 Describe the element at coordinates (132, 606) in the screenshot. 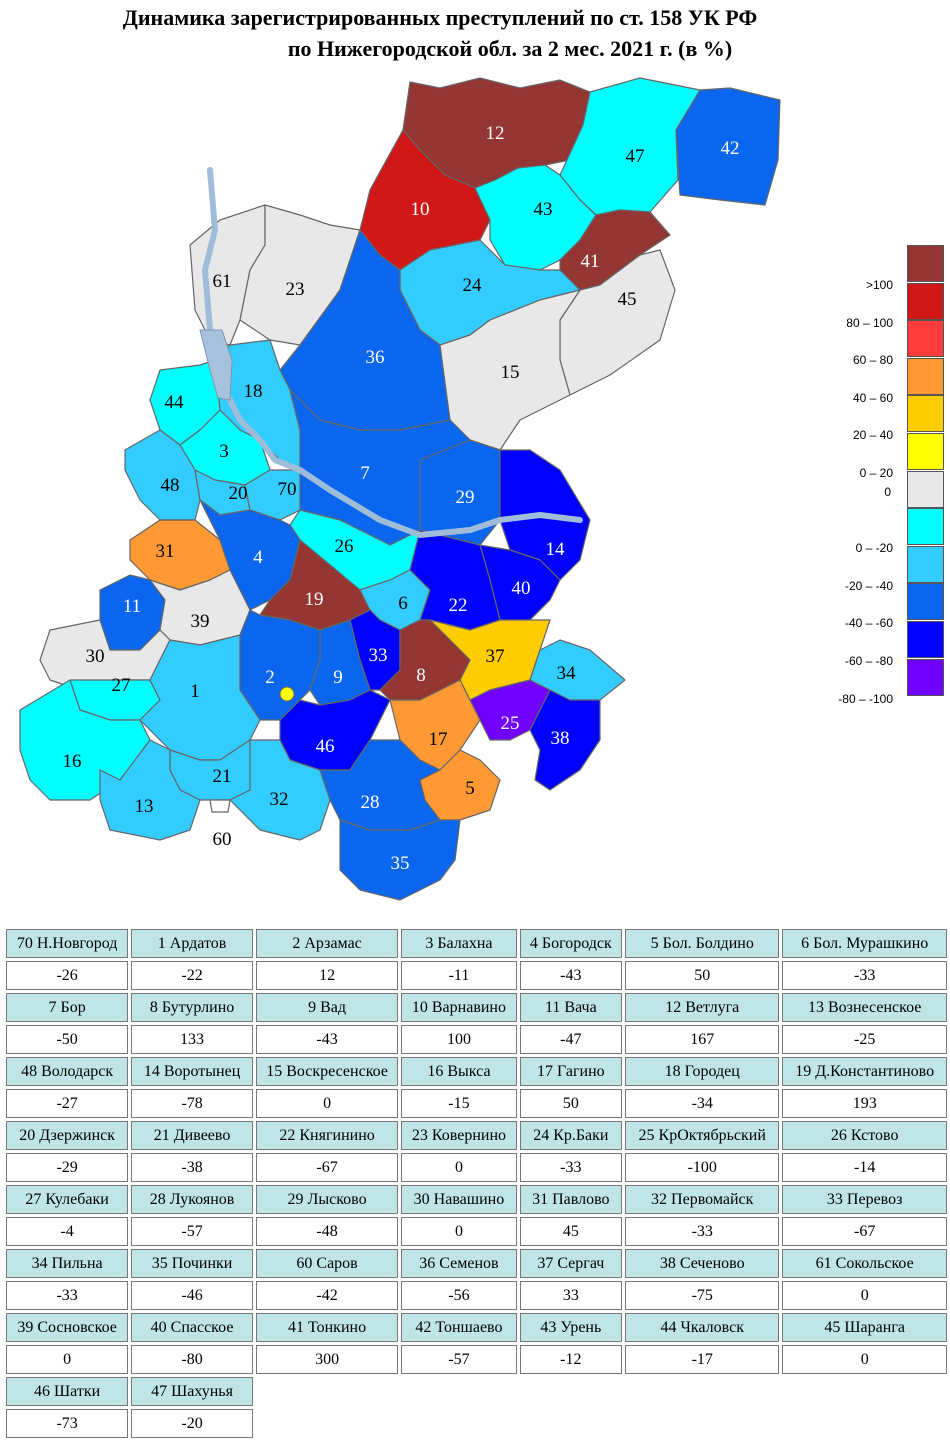

I see `district-label-11: 11` at that location.